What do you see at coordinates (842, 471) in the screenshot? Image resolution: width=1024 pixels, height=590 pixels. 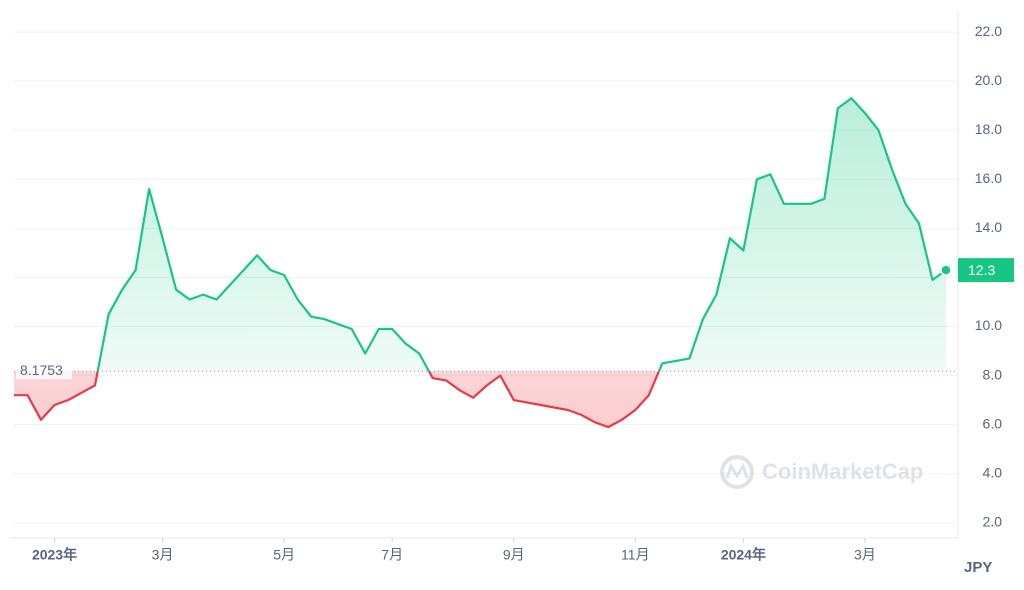 I see `watermark-text: CoinMarketCap` at bounding box center [842, 471].